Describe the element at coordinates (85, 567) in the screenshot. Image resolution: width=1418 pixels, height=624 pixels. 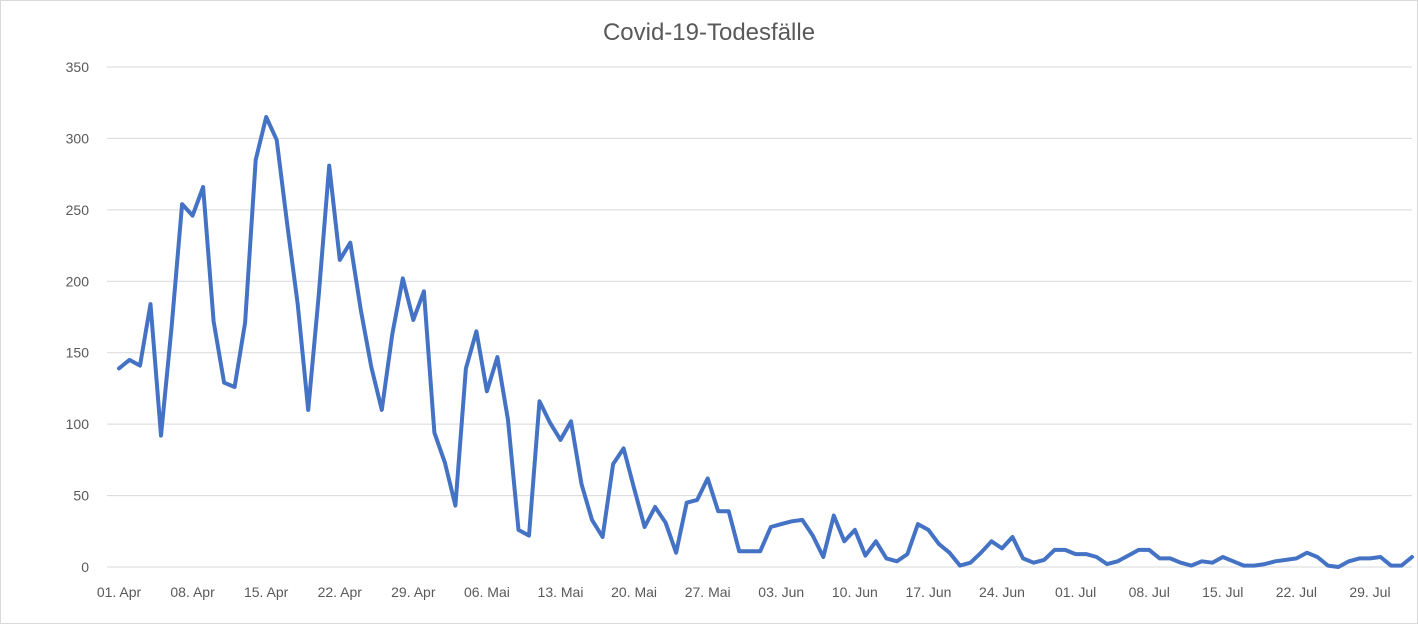
I see `y-tick-label: 0` at that location.